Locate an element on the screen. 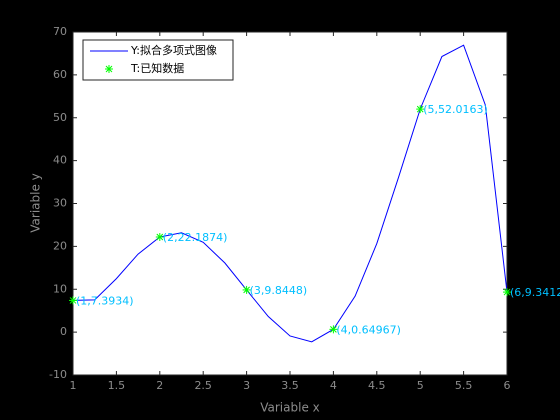 The width and height of the screenshot is (560, 420). x-tick-label: 5 is located at coordinates (420, 385).